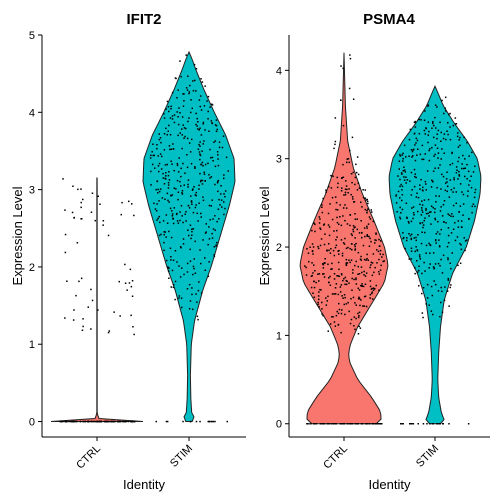 This screenshot has height=504, width=504. Describe the element at coordinates (427, 456) in the screenshot. I see `x-tick-label: STIM` at that location.